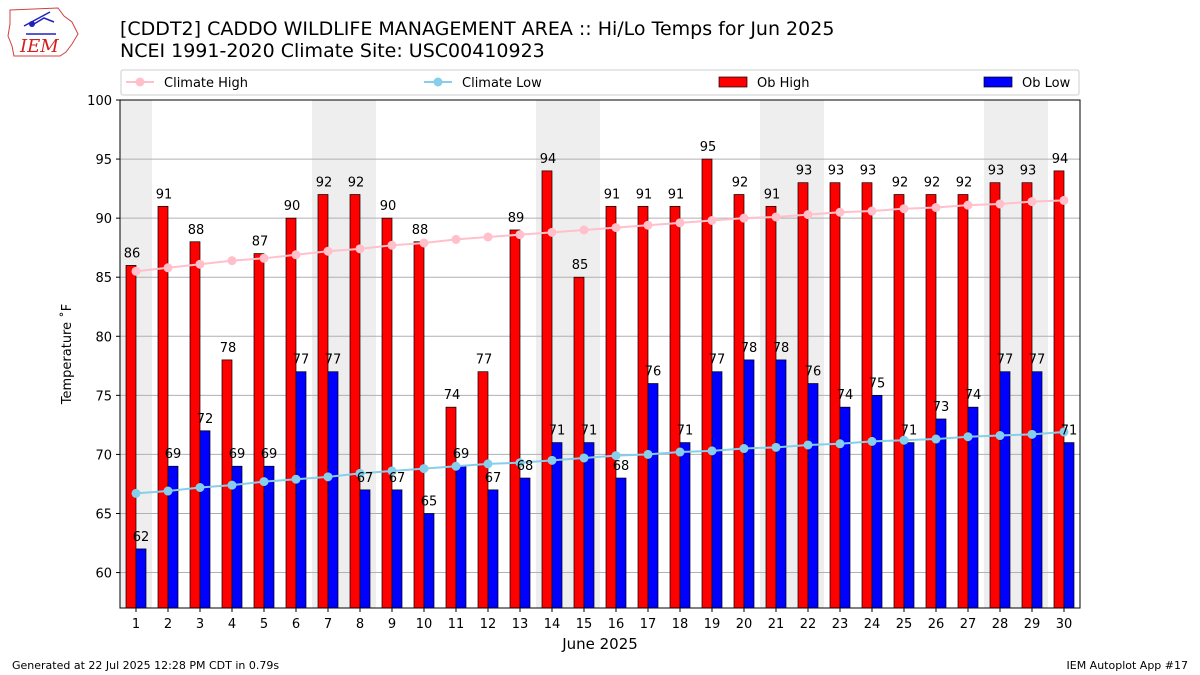  What do you see at coordinates (140, 82) in the screenshot?
I see `legend-climate-high-marker` at bounding box center [140, 82].